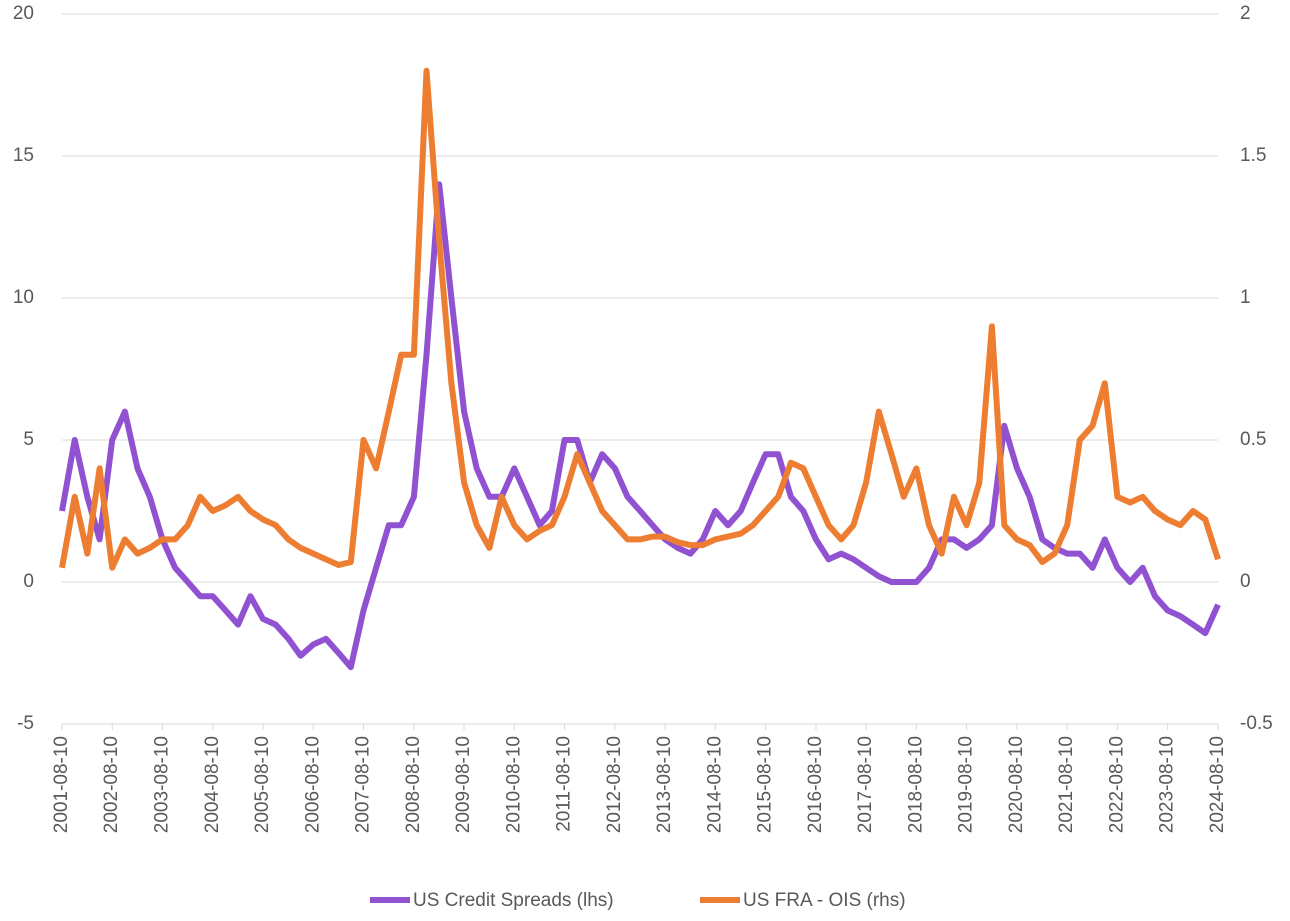 Image resolution: width=1290 pixels, height=921 pixels. What do you see at coordinates (161, 784) in the screenshot?
I see `x-tick-label: 2003-08-10` at bounding box center [161, 784].